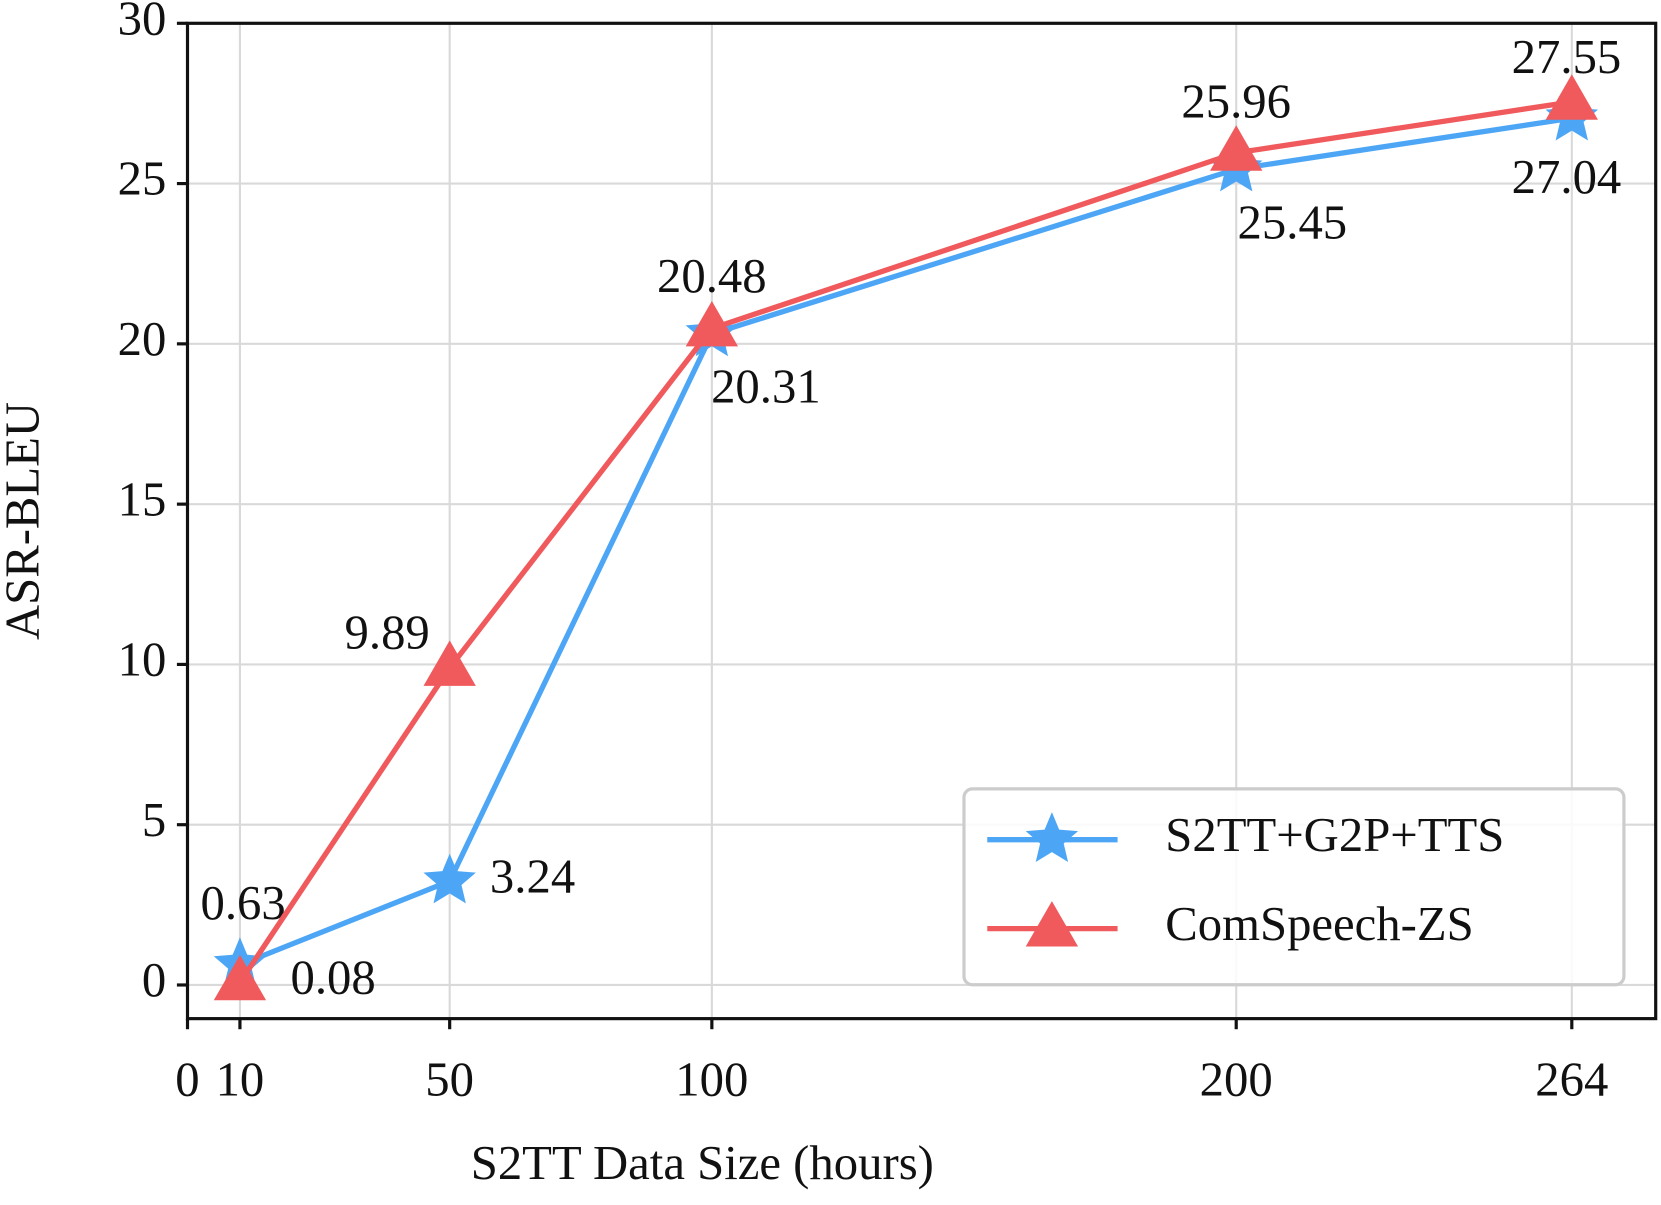 This screenshot has height=1205, width=1661. What do you see at coordinates (142, 499) in the screenshot?
I see `y-tick-label: 15` at bounding box center [142, 499].